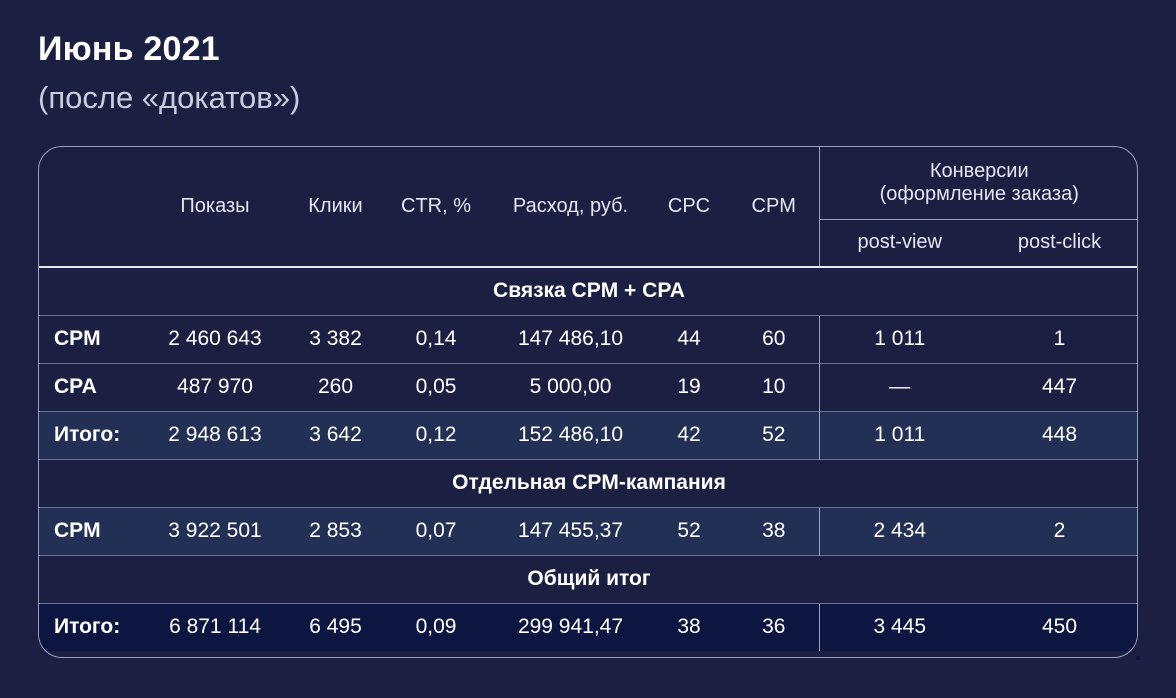  Describe the element at coordinates (436, 434) in the screenshot. I see `table-cell: 0,12` at that location.